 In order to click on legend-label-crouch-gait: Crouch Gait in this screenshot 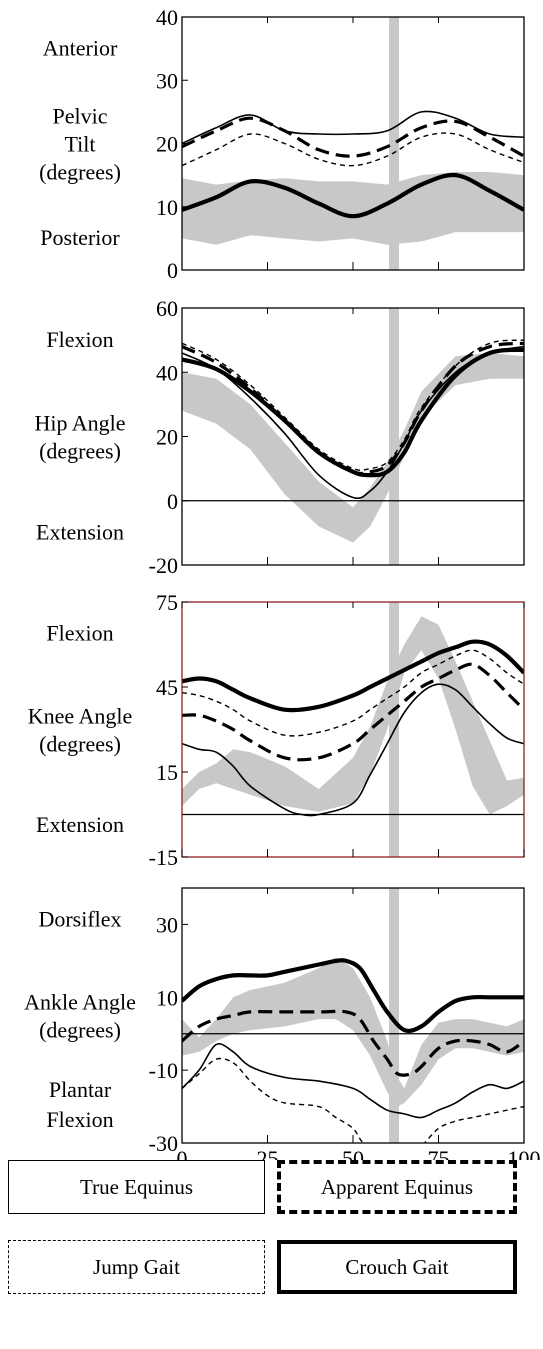, I will do `click(397, 1266)`.